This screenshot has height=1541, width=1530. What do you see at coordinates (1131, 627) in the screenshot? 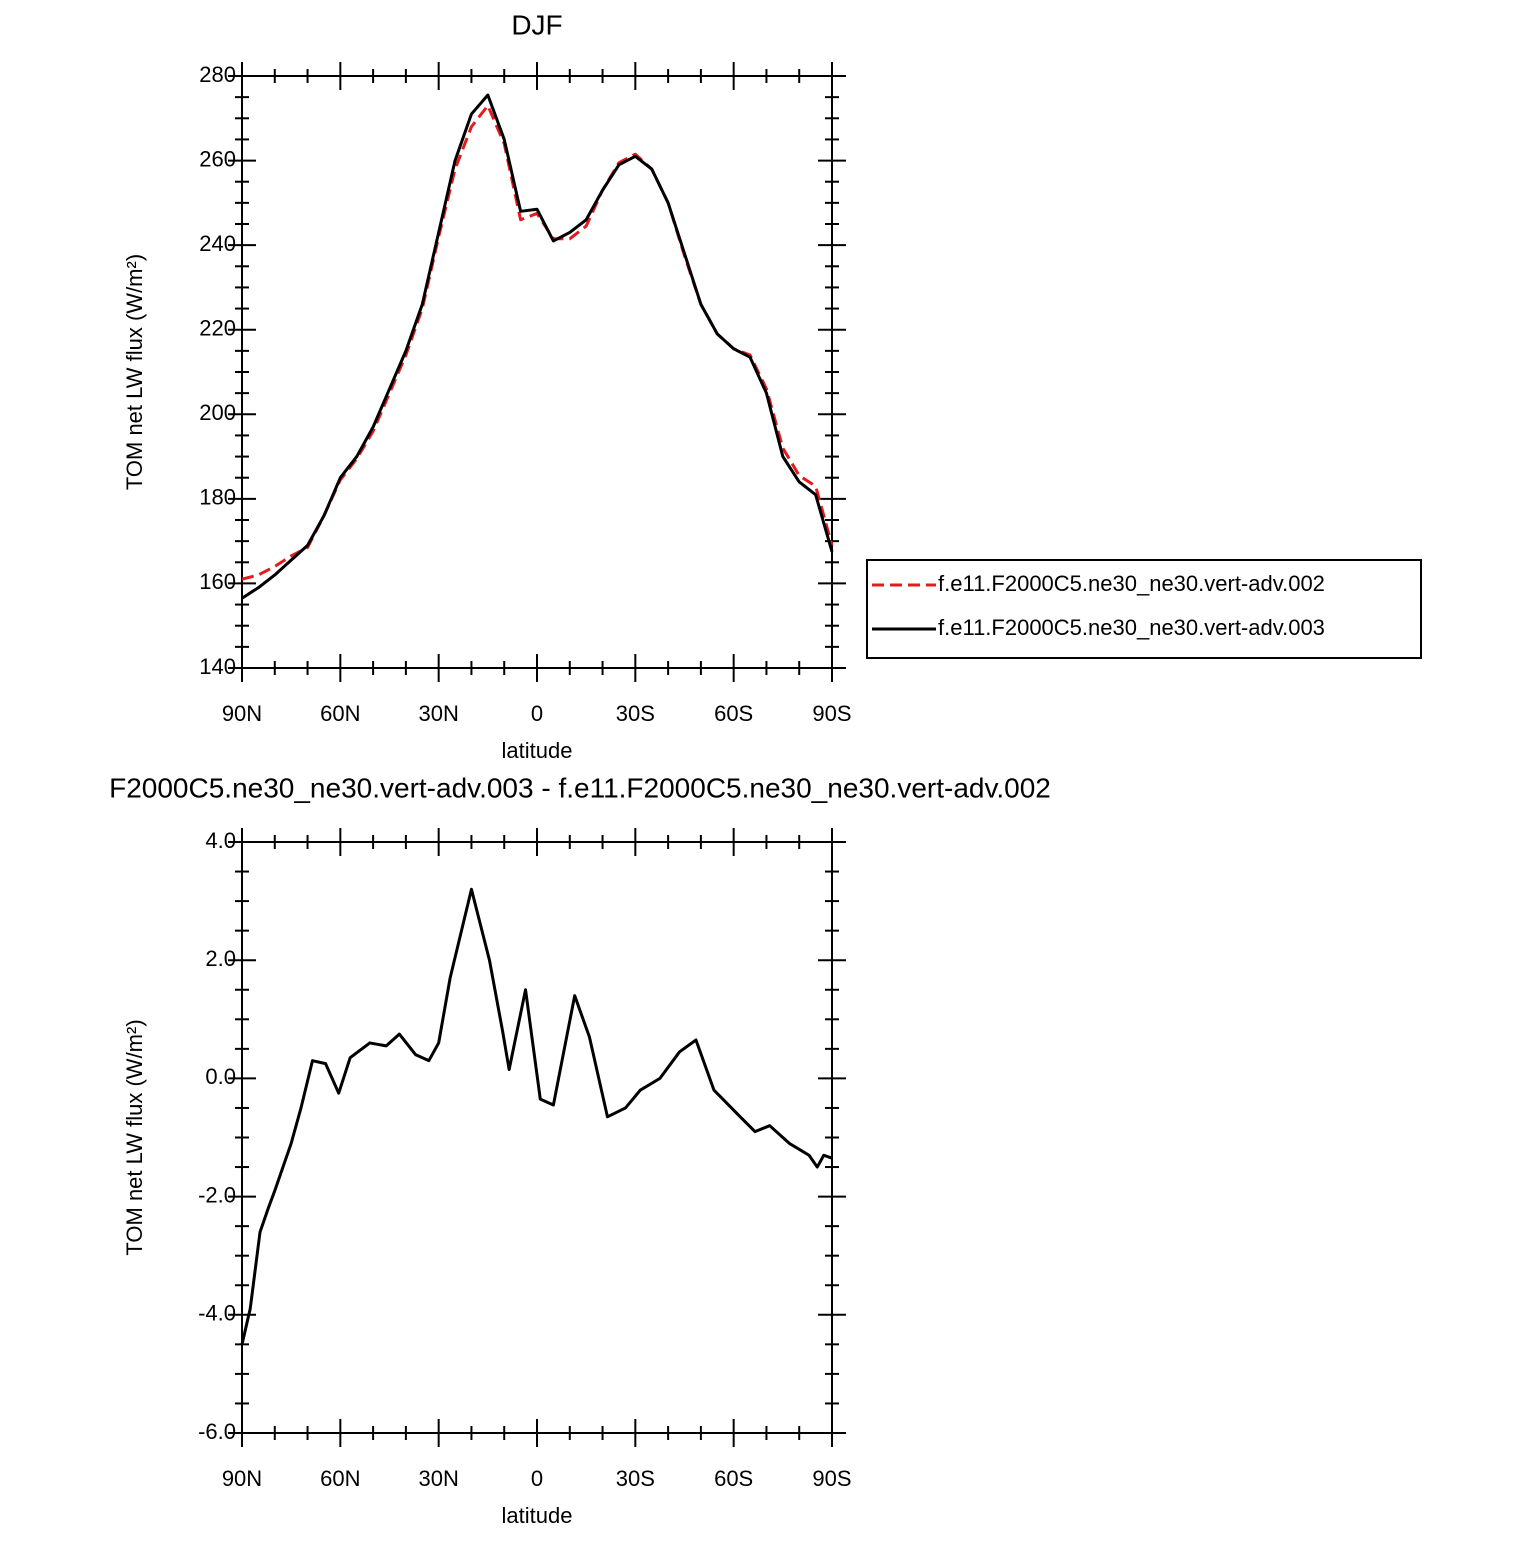
I see `legend-label: f.e11.F2000C5.ne30_ne30.vert-adv.003` at bounding box center [1131, 627].